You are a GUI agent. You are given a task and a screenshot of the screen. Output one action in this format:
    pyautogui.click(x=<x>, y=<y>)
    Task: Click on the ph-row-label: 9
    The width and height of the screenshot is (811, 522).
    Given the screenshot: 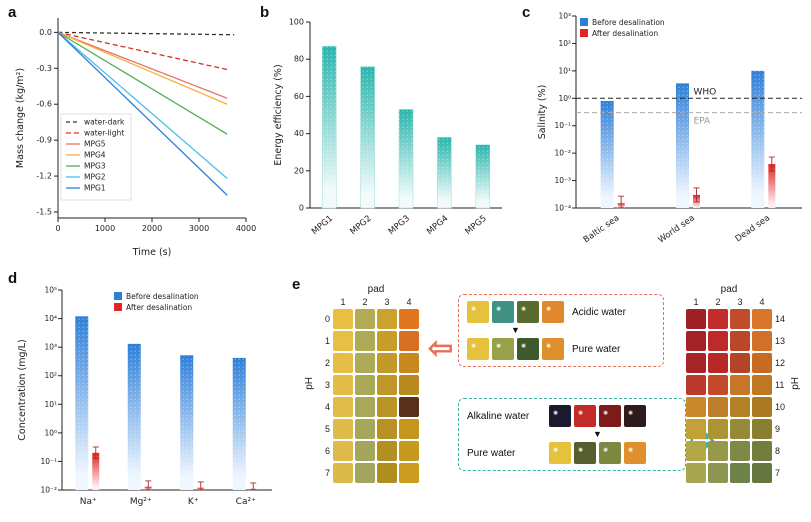 What is the action you would take?
    pyautogui.click(x=778, y=429)
    